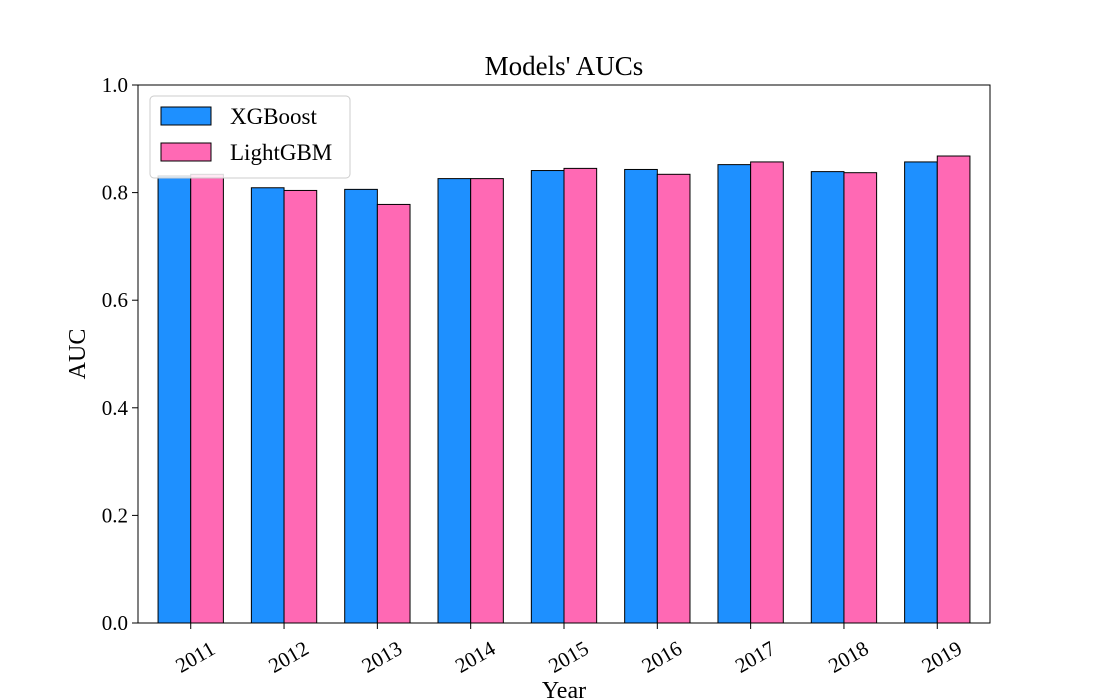 The height and width of the screenshot is (700, 1100). I want to click on x-axis-label: Year, so click(564, 689).